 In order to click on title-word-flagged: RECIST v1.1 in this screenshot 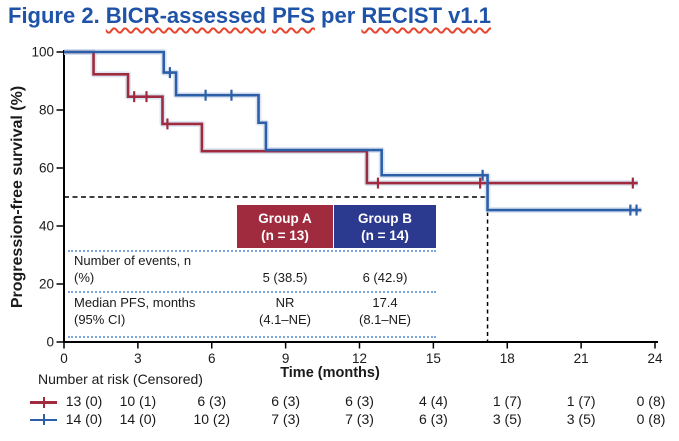, I will do `click(426, 15)`.